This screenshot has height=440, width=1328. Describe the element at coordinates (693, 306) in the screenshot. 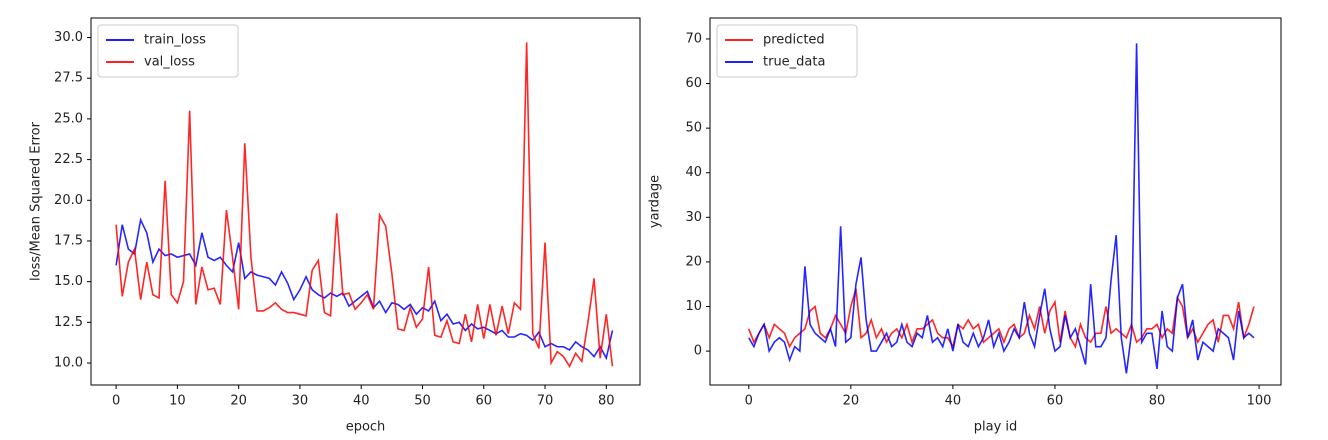

I see `y-tick-label: 10` at that location.